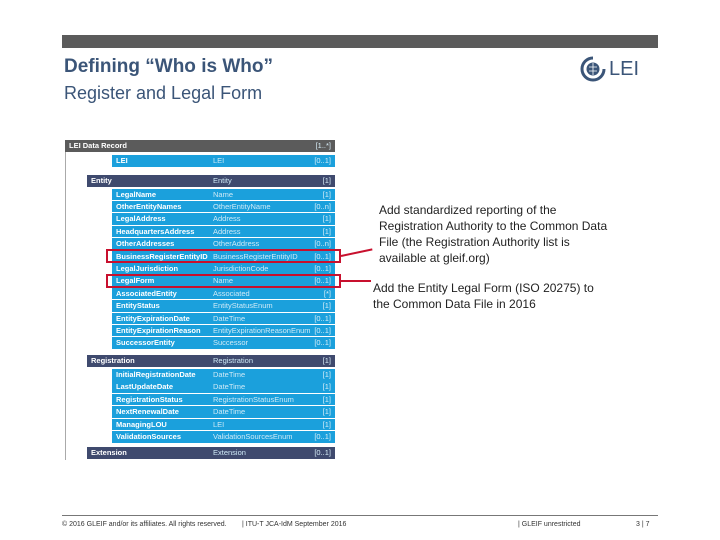 Image resolution: width=720 pixels, height=540 pixels. What do you see at coordinates (609, 69) in the screenshot?
I see `lei-logo: LEI` at bounding box center [609, 69].